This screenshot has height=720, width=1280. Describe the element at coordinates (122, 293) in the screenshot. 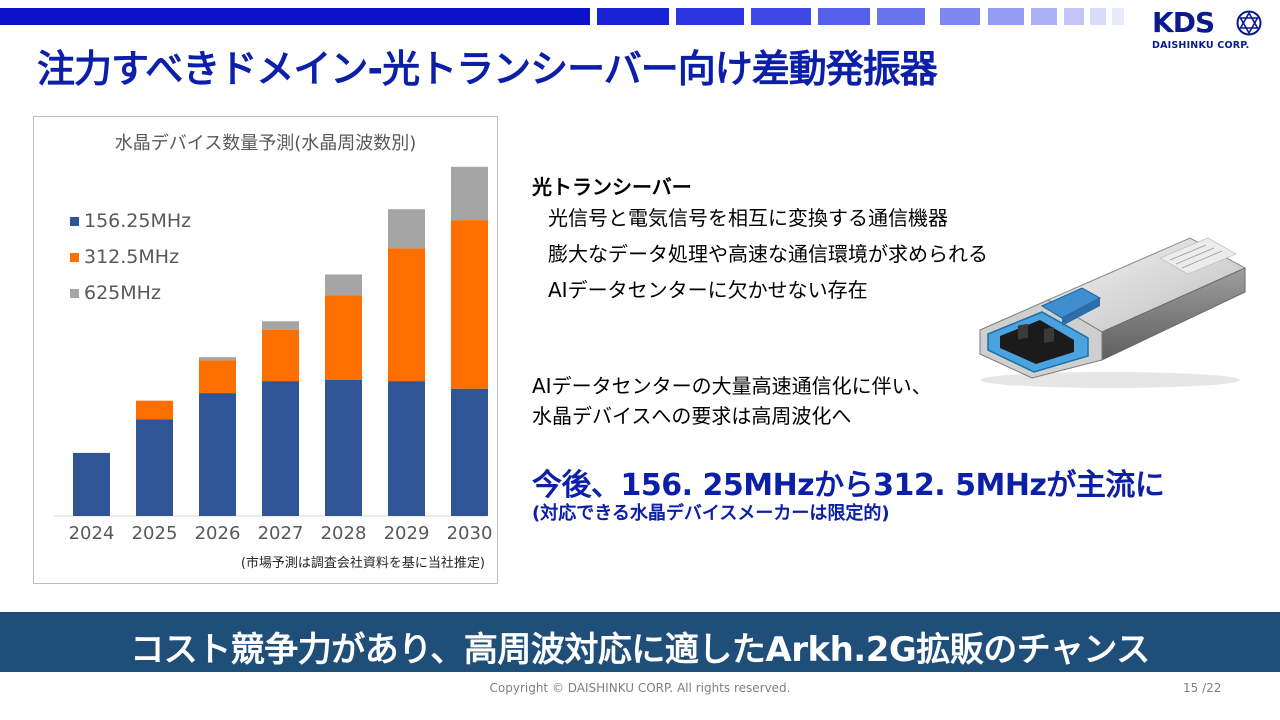

I see `legend-label: 625MHz` at that location.